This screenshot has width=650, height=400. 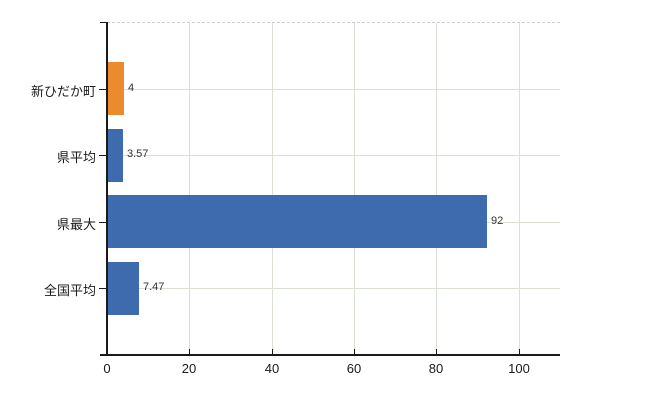 What do you see at coordinates (354, 368) in the screenshot?
I see `x-tick-label: 60` at bounding box center [354, 368].